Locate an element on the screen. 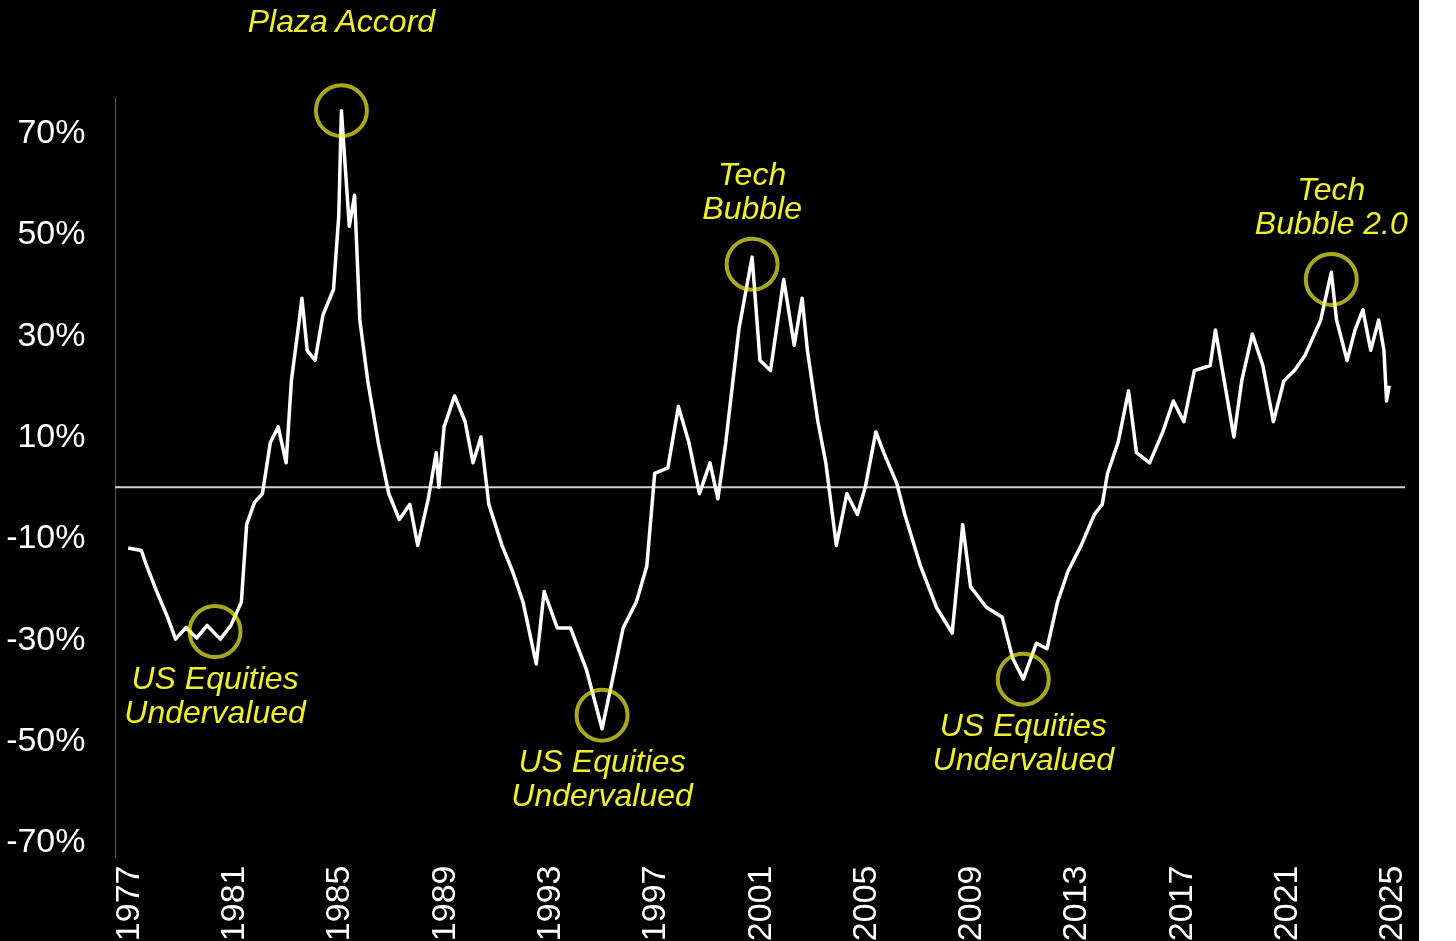 This screenshot has width=1456, height=941. x-tick-label: 1997 is located at coordinates (653, 903).